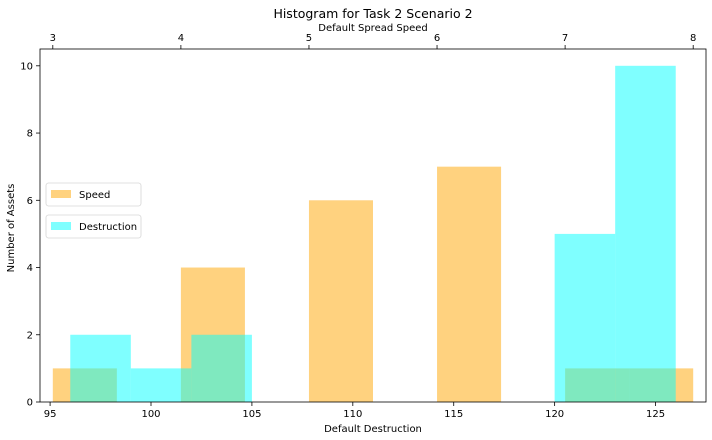 The height and width of the screenshot is (440, 712). What do you see at coordinates (30, 134) in the screenshot?
I see `y-tick-label: 8` at bounding box center [30, 134].